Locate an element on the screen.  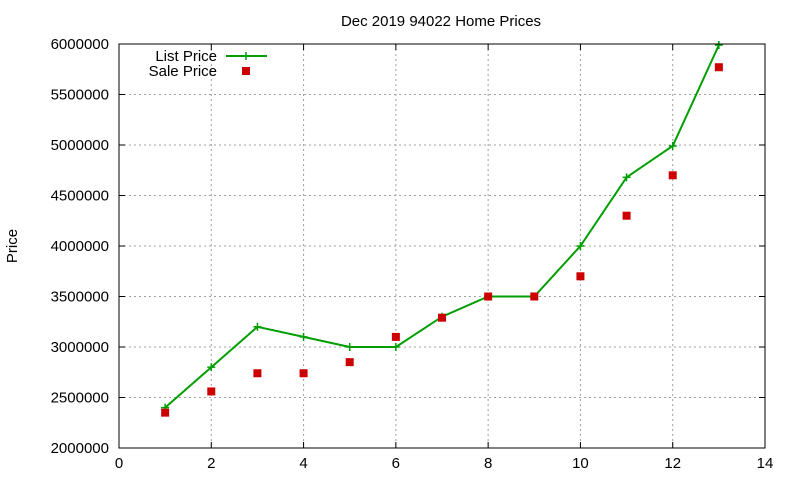
x-tick-label: 10 is located at coordinates (580, 463).